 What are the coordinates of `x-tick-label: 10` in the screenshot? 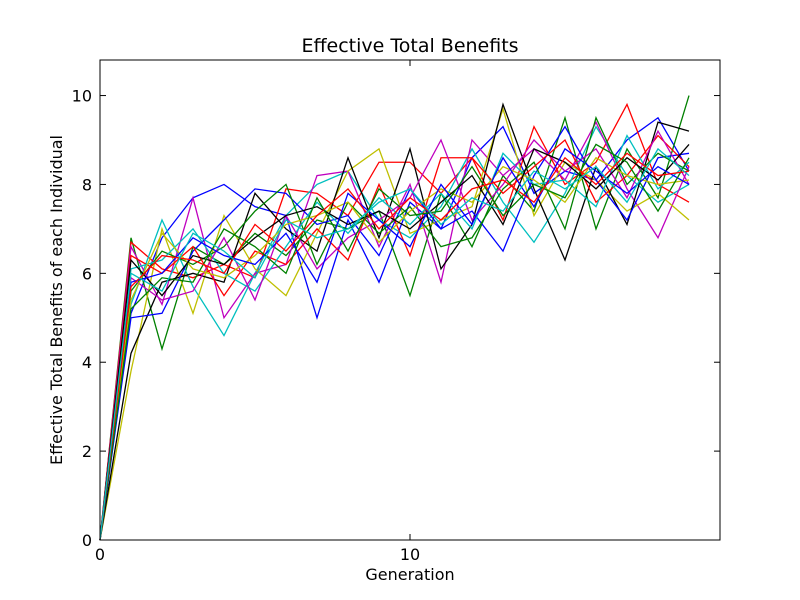 It's located at (410, 554).